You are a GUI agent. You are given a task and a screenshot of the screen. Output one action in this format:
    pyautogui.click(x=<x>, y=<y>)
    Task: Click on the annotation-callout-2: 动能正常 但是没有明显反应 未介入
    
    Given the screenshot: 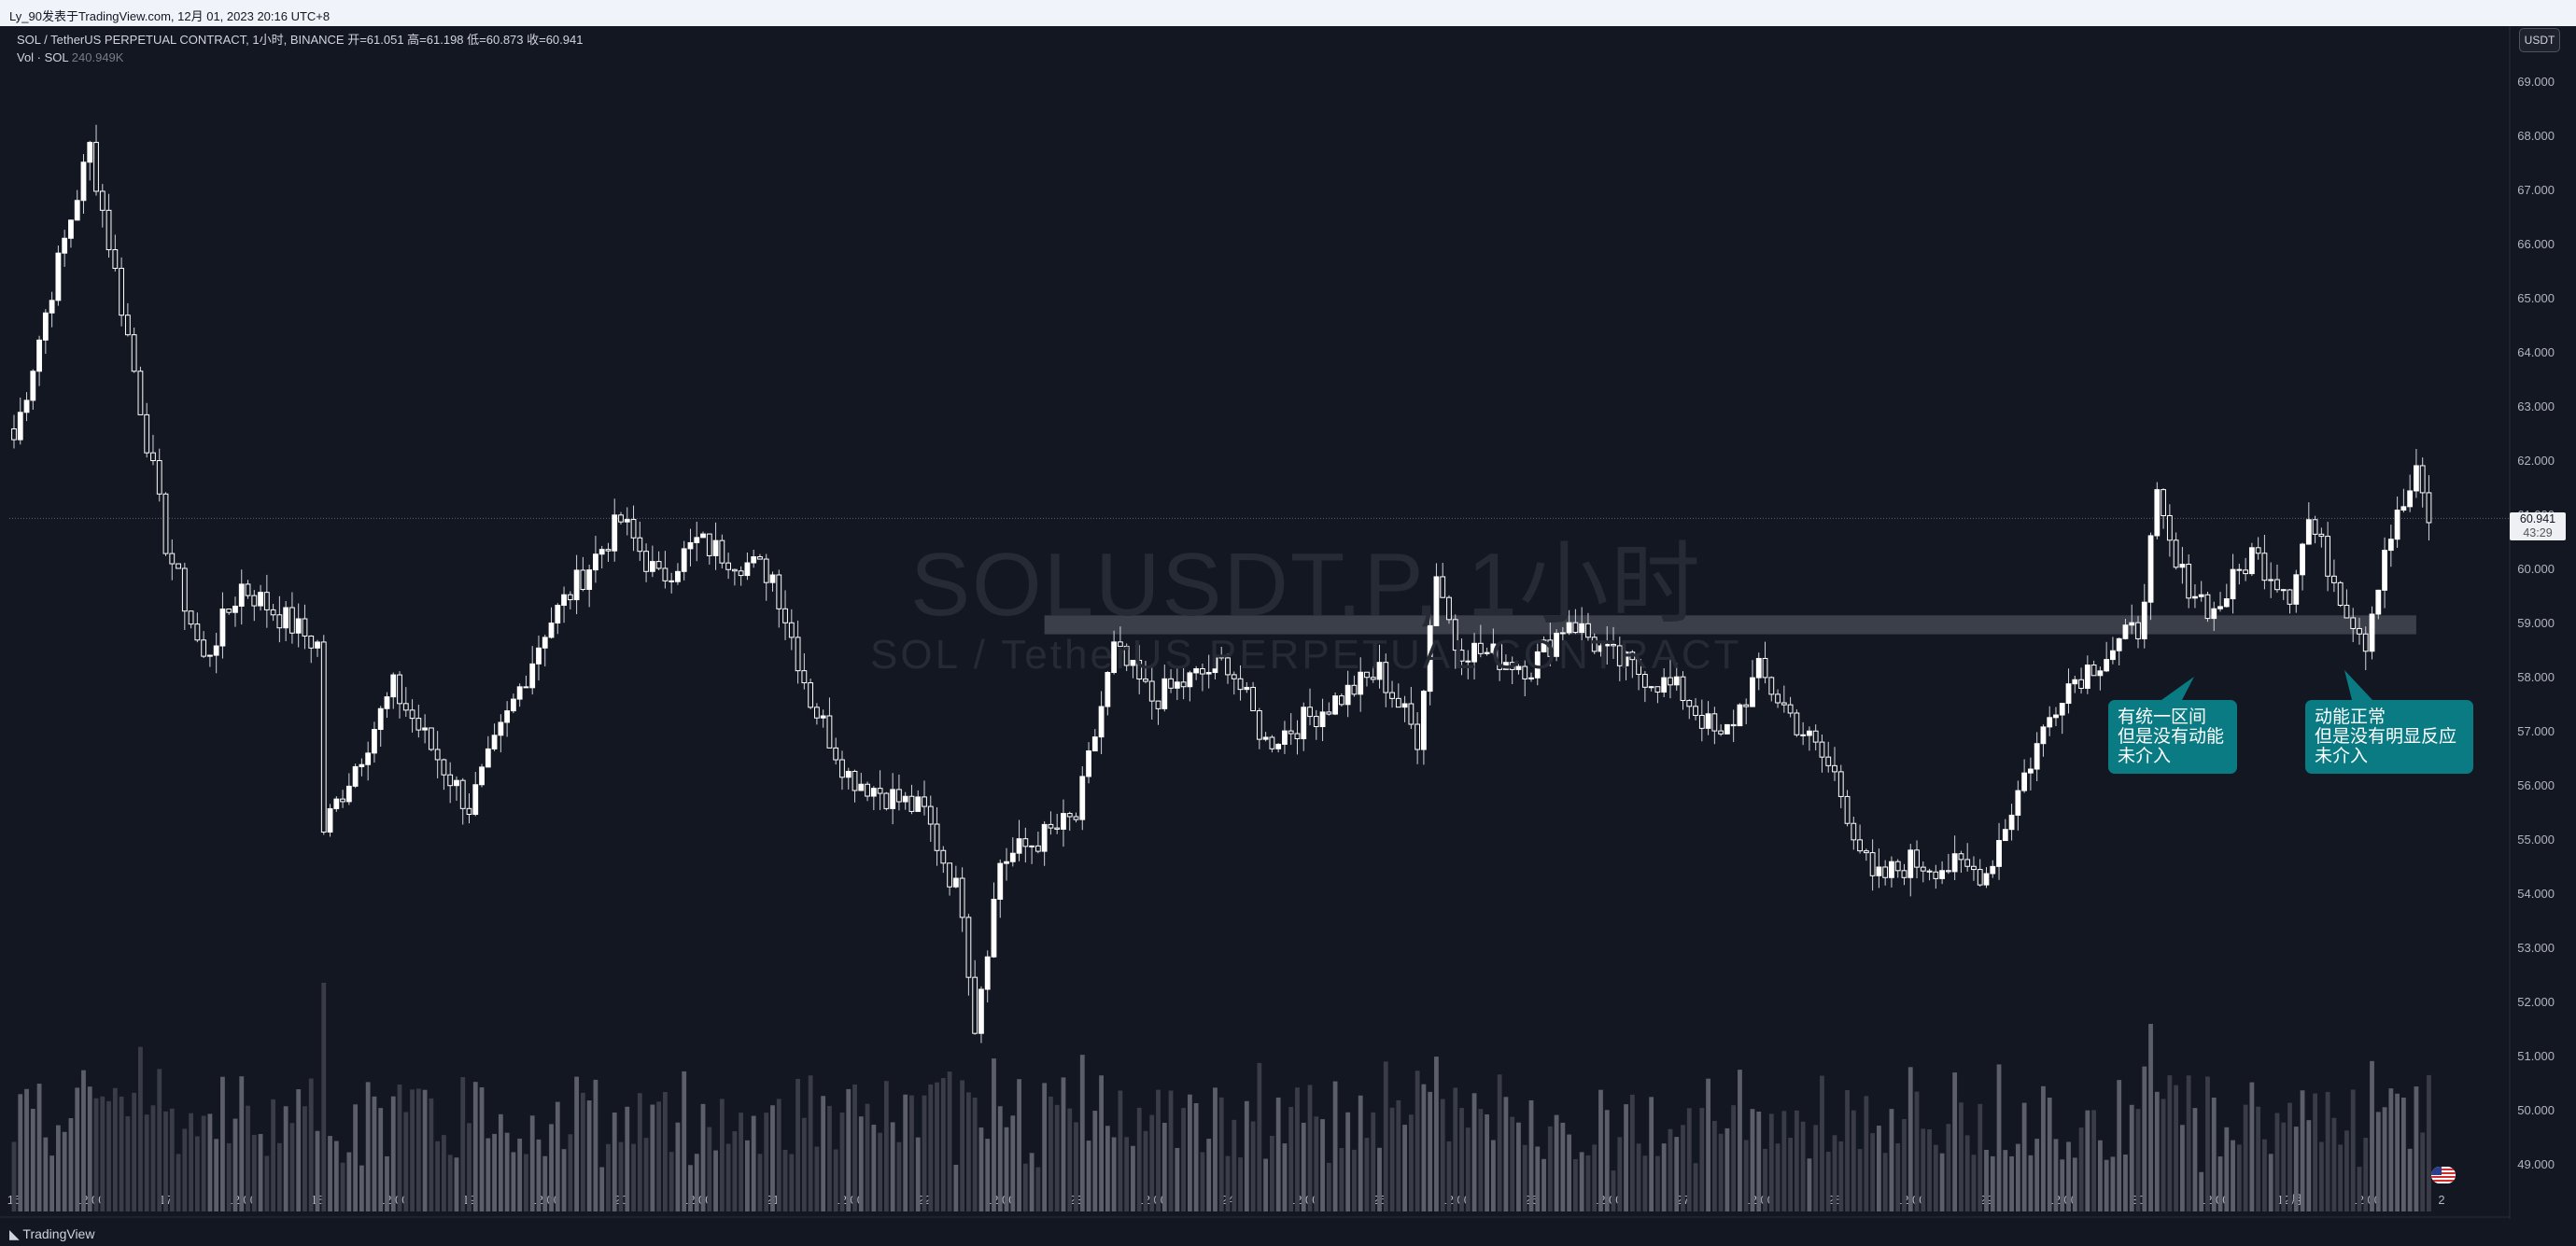 What is the action you would take?
    pyautogui.click(x=2389, y=737)
    